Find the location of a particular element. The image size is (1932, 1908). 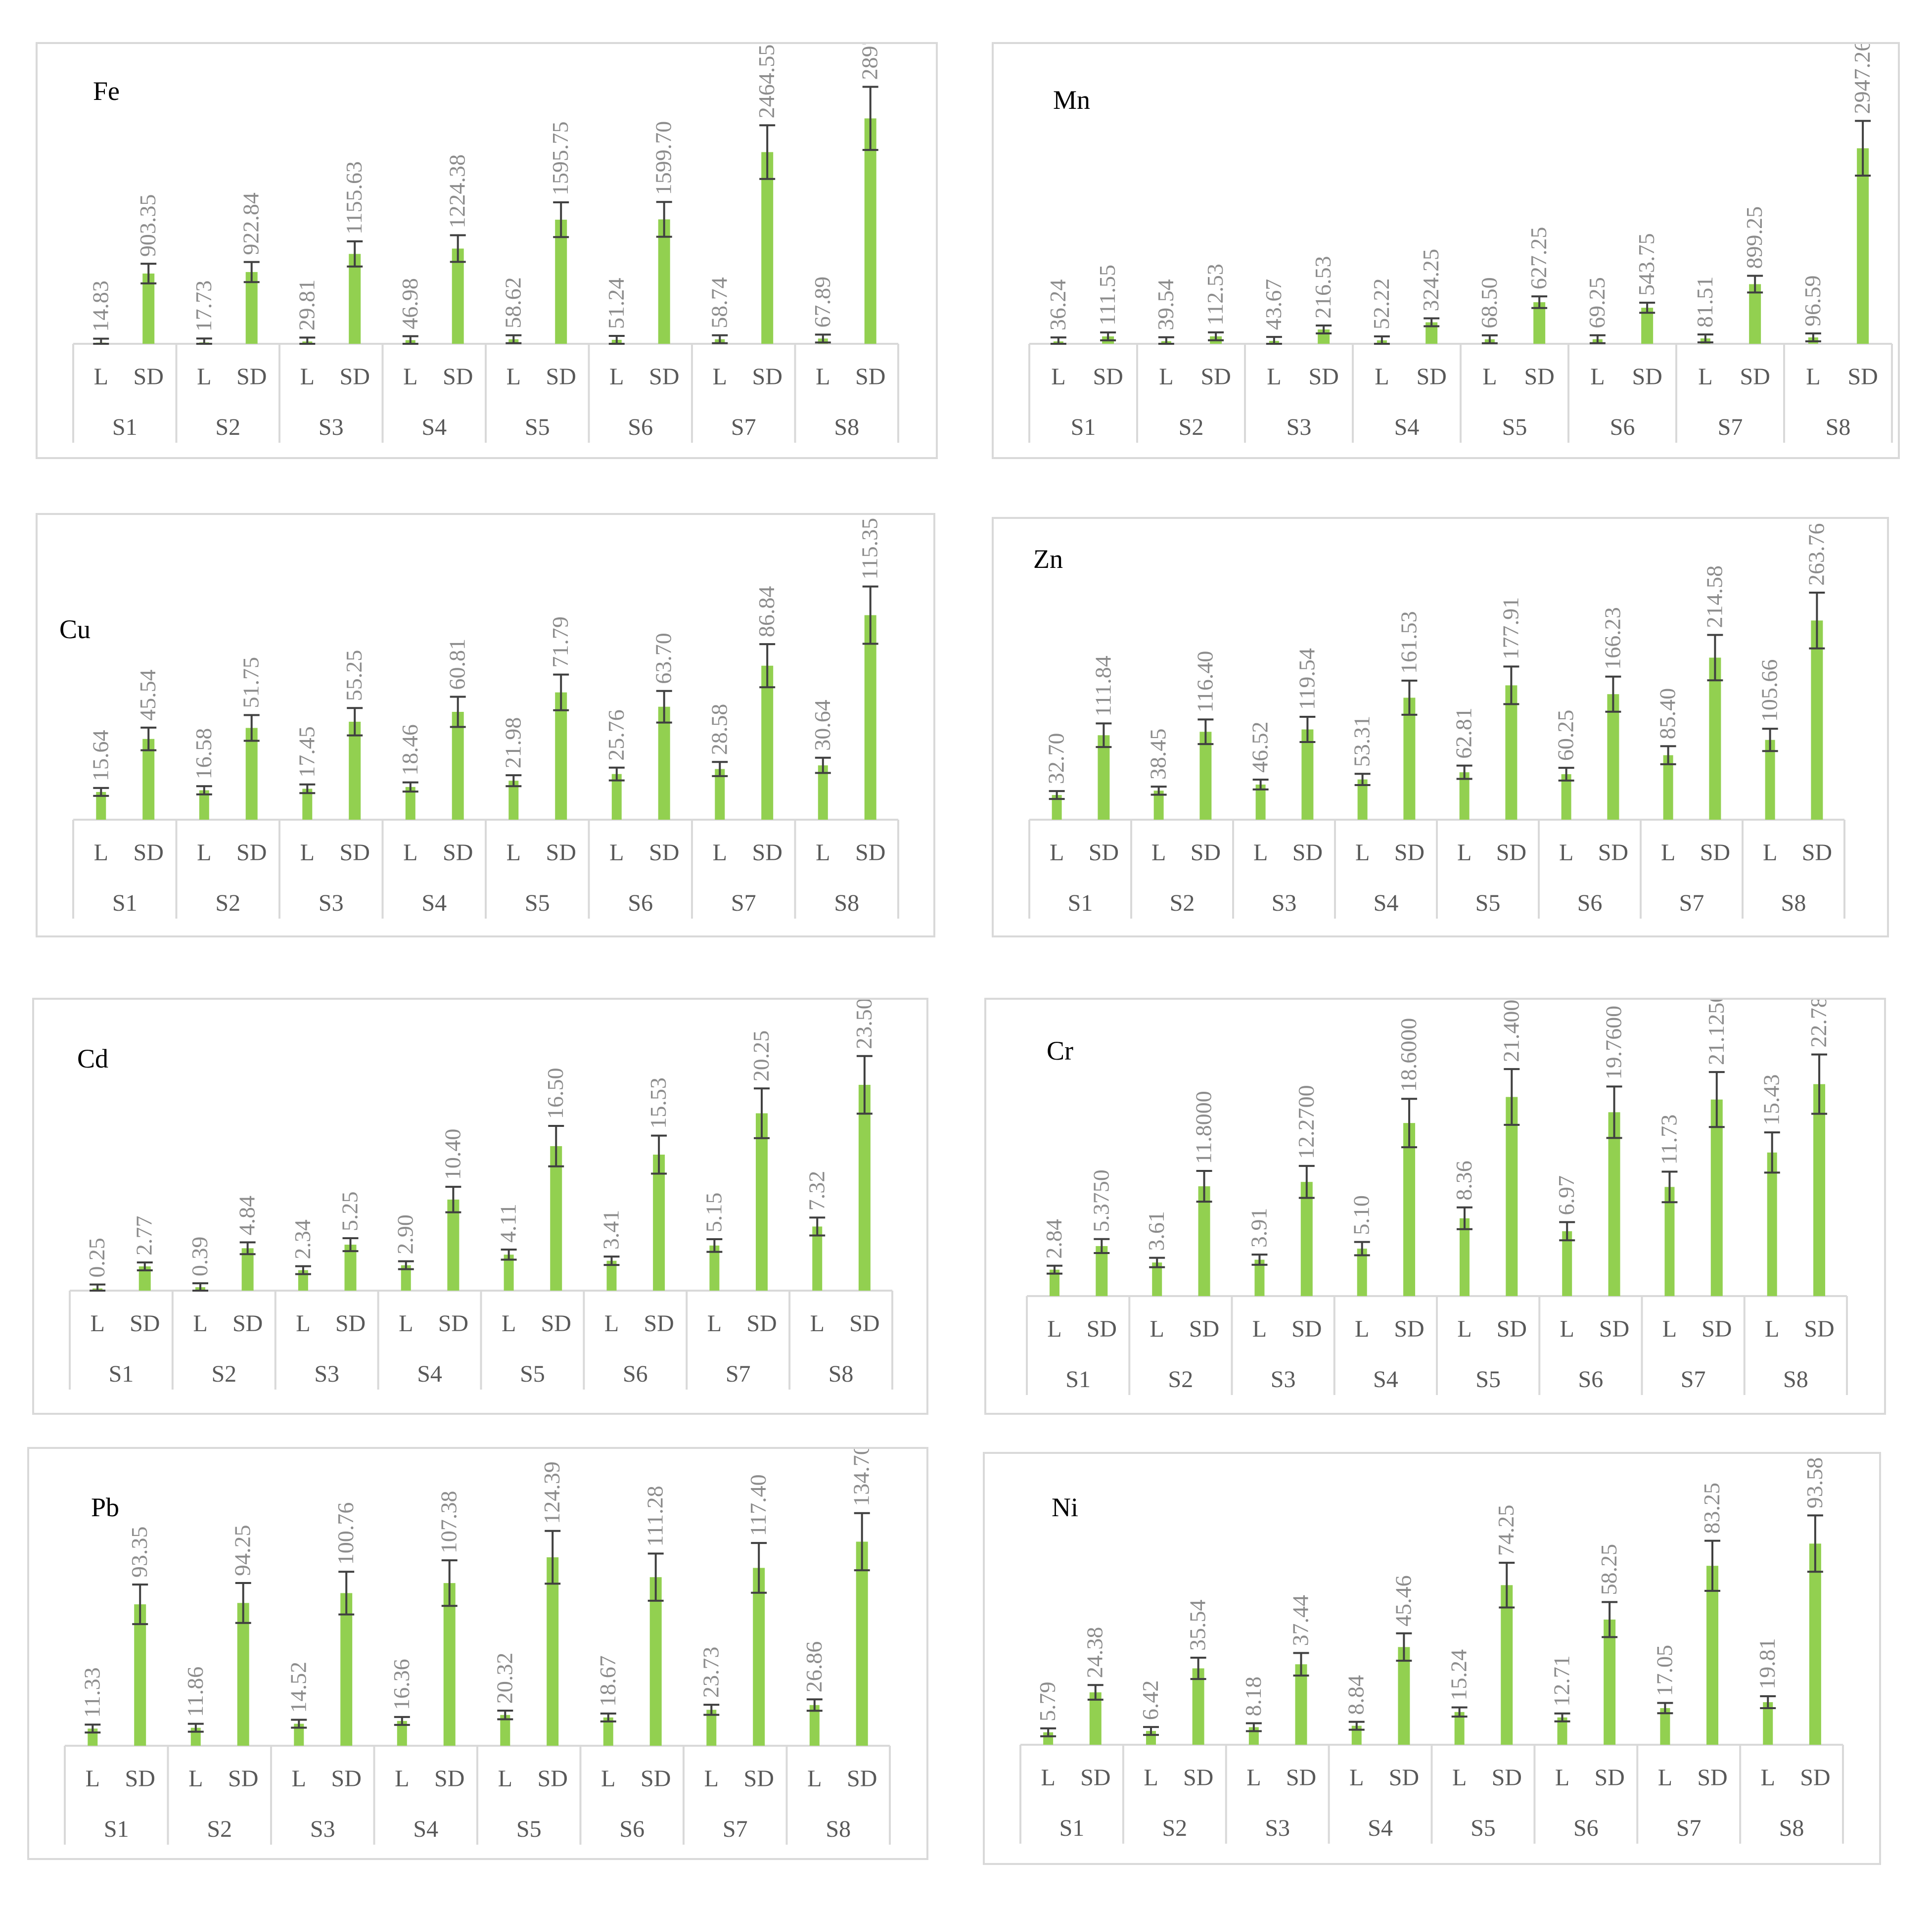

data-label: 543.75 is located at coordinates (1646, 265).